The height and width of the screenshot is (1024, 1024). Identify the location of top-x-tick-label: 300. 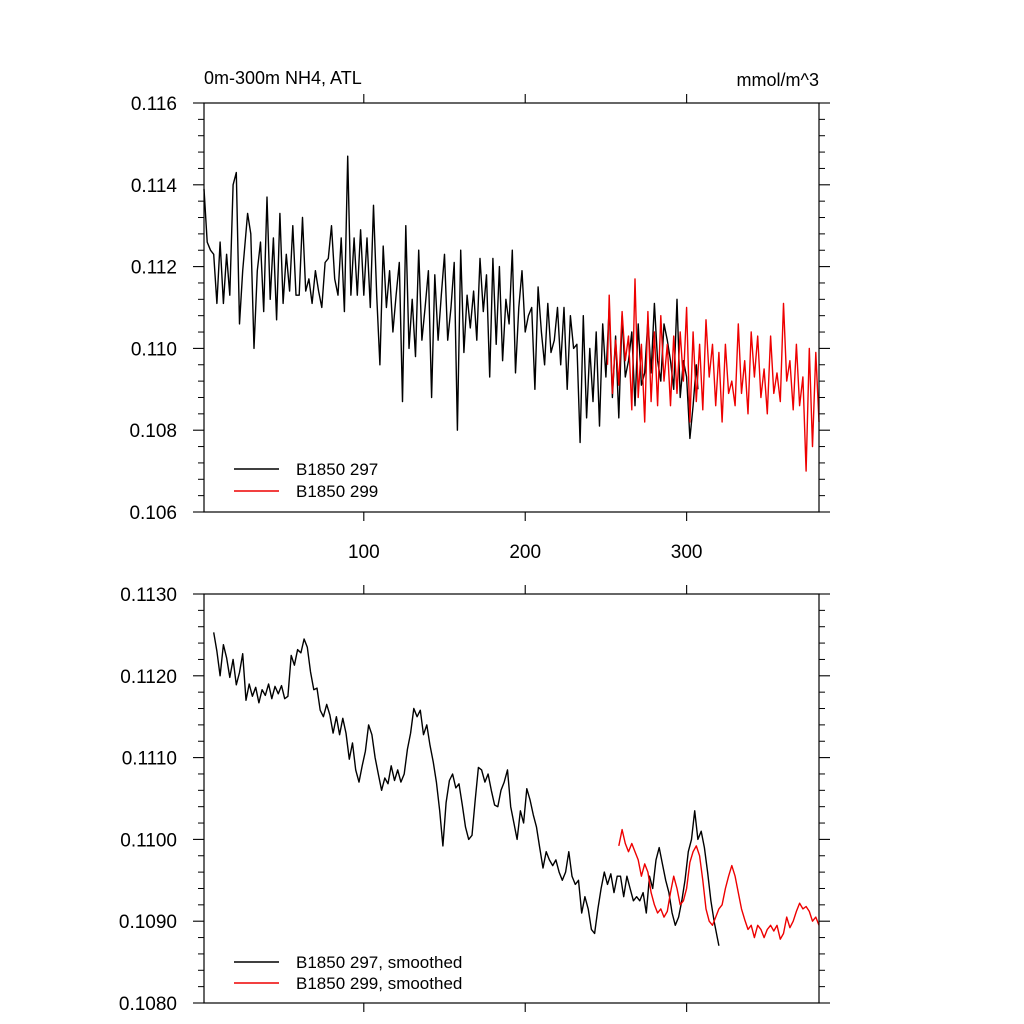
(687, 552).